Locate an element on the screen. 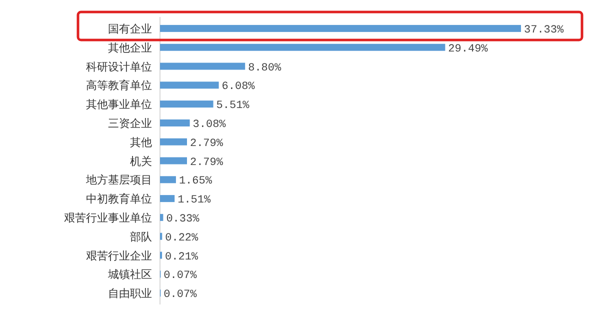 The width and height of the screenshot is (600, 329). y-tick-label: 中初教育单位 is located at coordinates (119, 199).